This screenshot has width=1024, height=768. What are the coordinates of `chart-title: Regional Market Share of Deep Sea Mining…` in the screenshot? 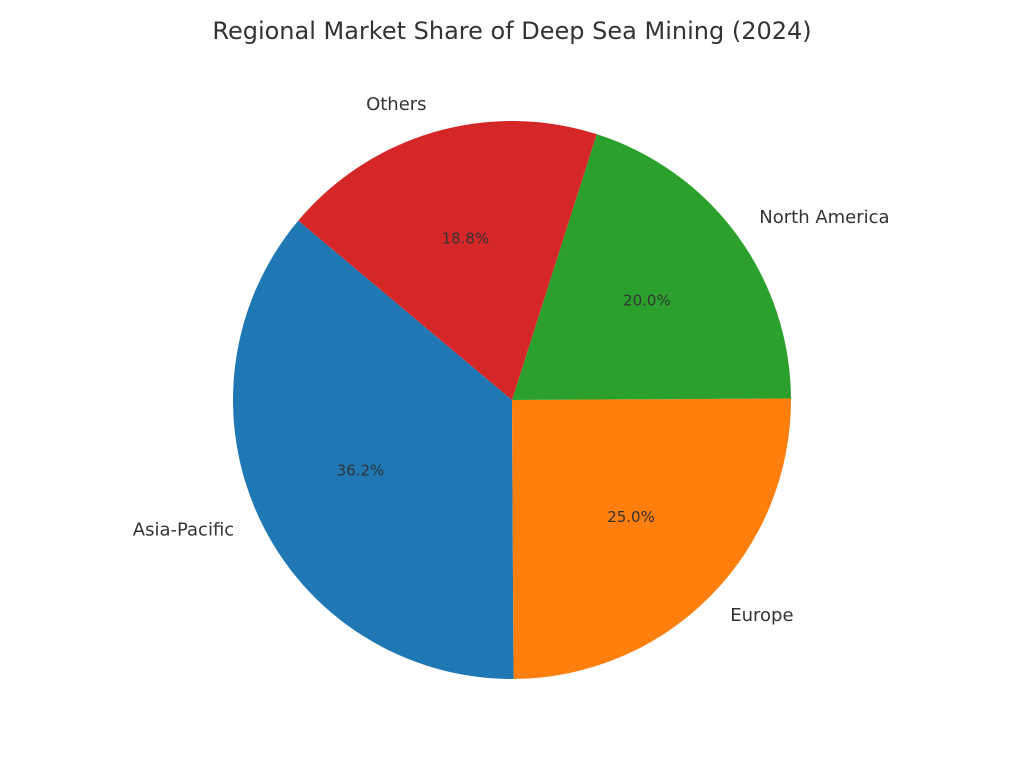 It's located at (511, 31).